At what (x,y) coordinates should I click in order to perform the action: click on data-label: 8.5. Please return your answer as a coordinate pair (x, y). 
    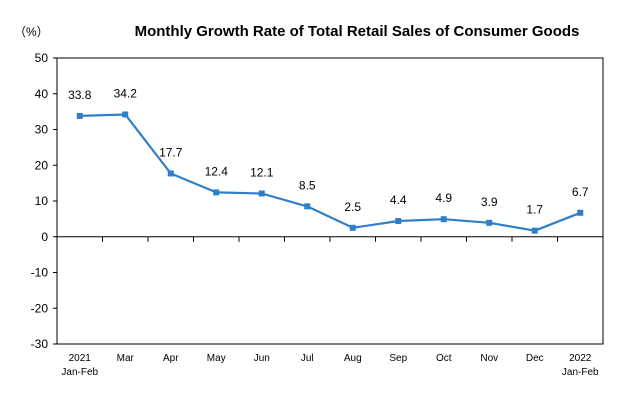
    Looking at the image, I should click on (307, 185).